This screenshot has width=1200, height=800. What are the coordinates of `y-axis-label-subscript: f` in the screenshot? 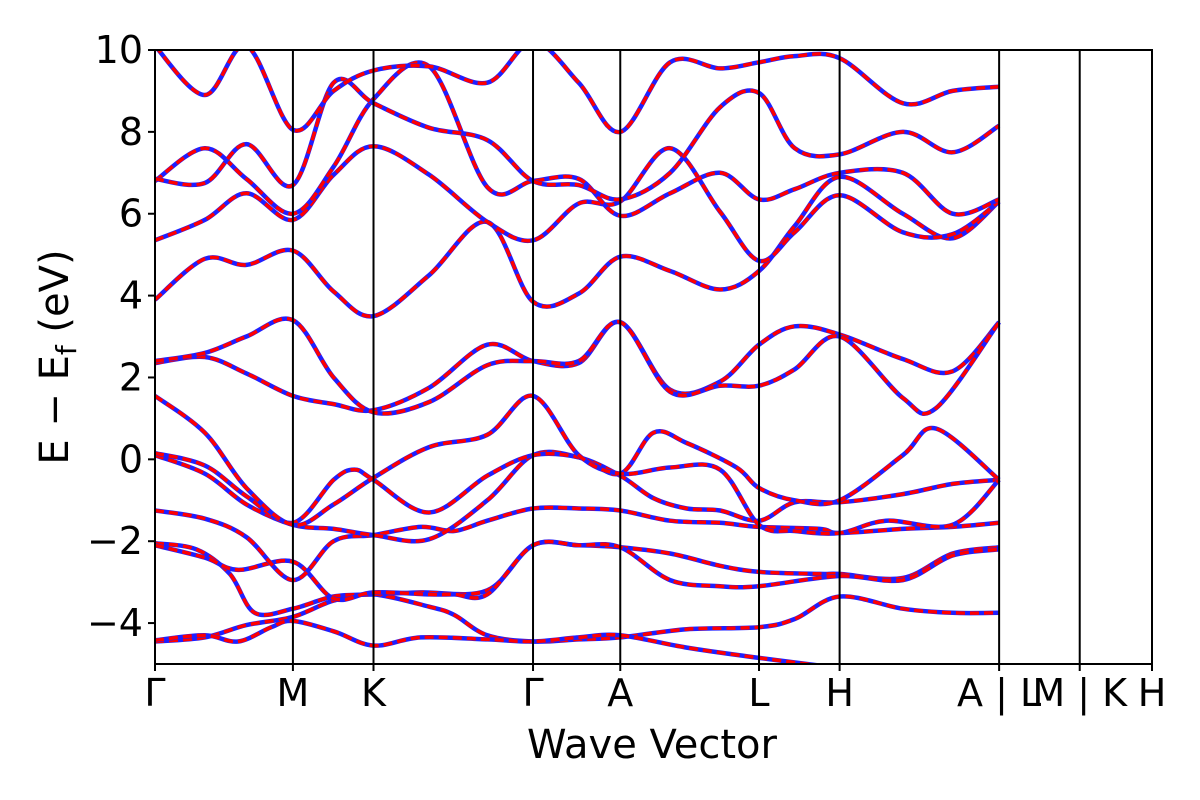 It's located at (66, 349).